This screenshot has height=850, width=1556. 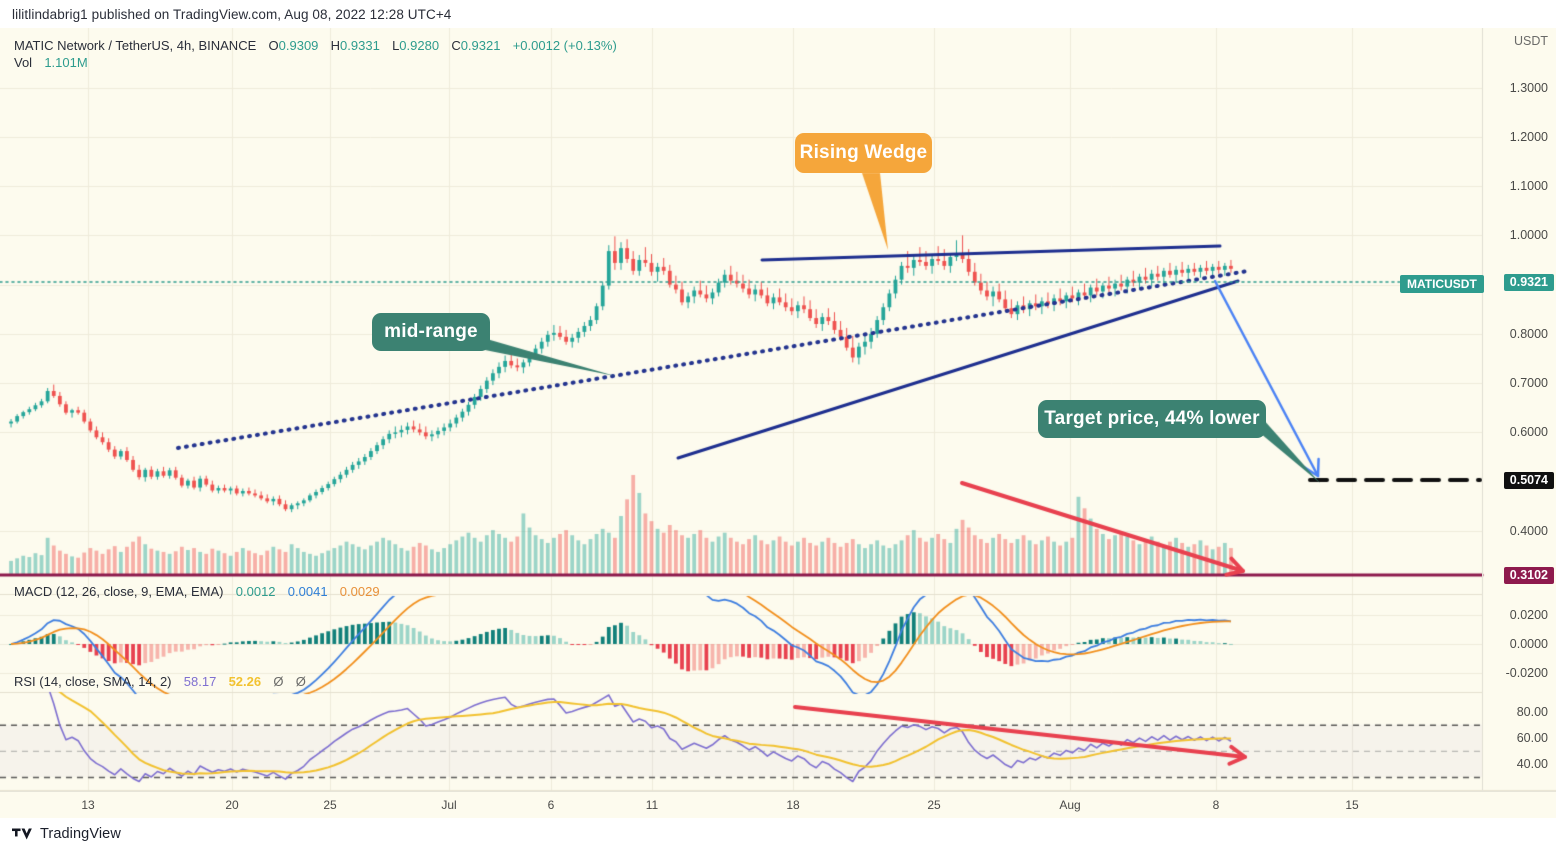 I want to click on last-price-tag: 0.9321, so click(x=1528, y=282).